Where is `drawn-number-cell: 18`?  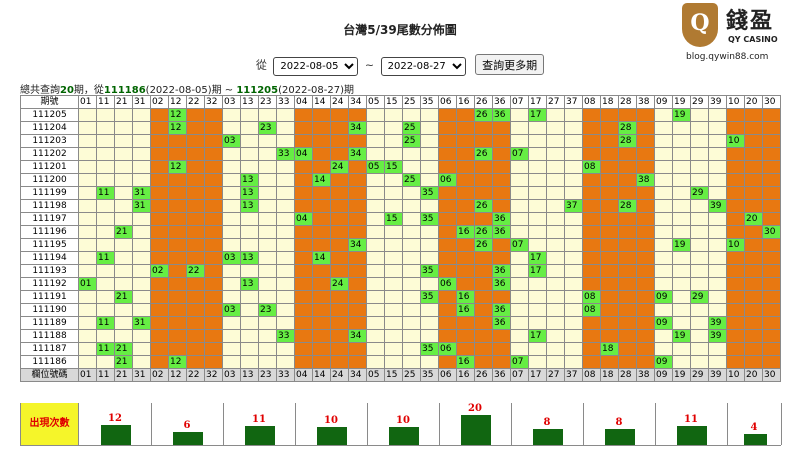 drawn-number-cell: 18 is located at coordinates (609, 349).